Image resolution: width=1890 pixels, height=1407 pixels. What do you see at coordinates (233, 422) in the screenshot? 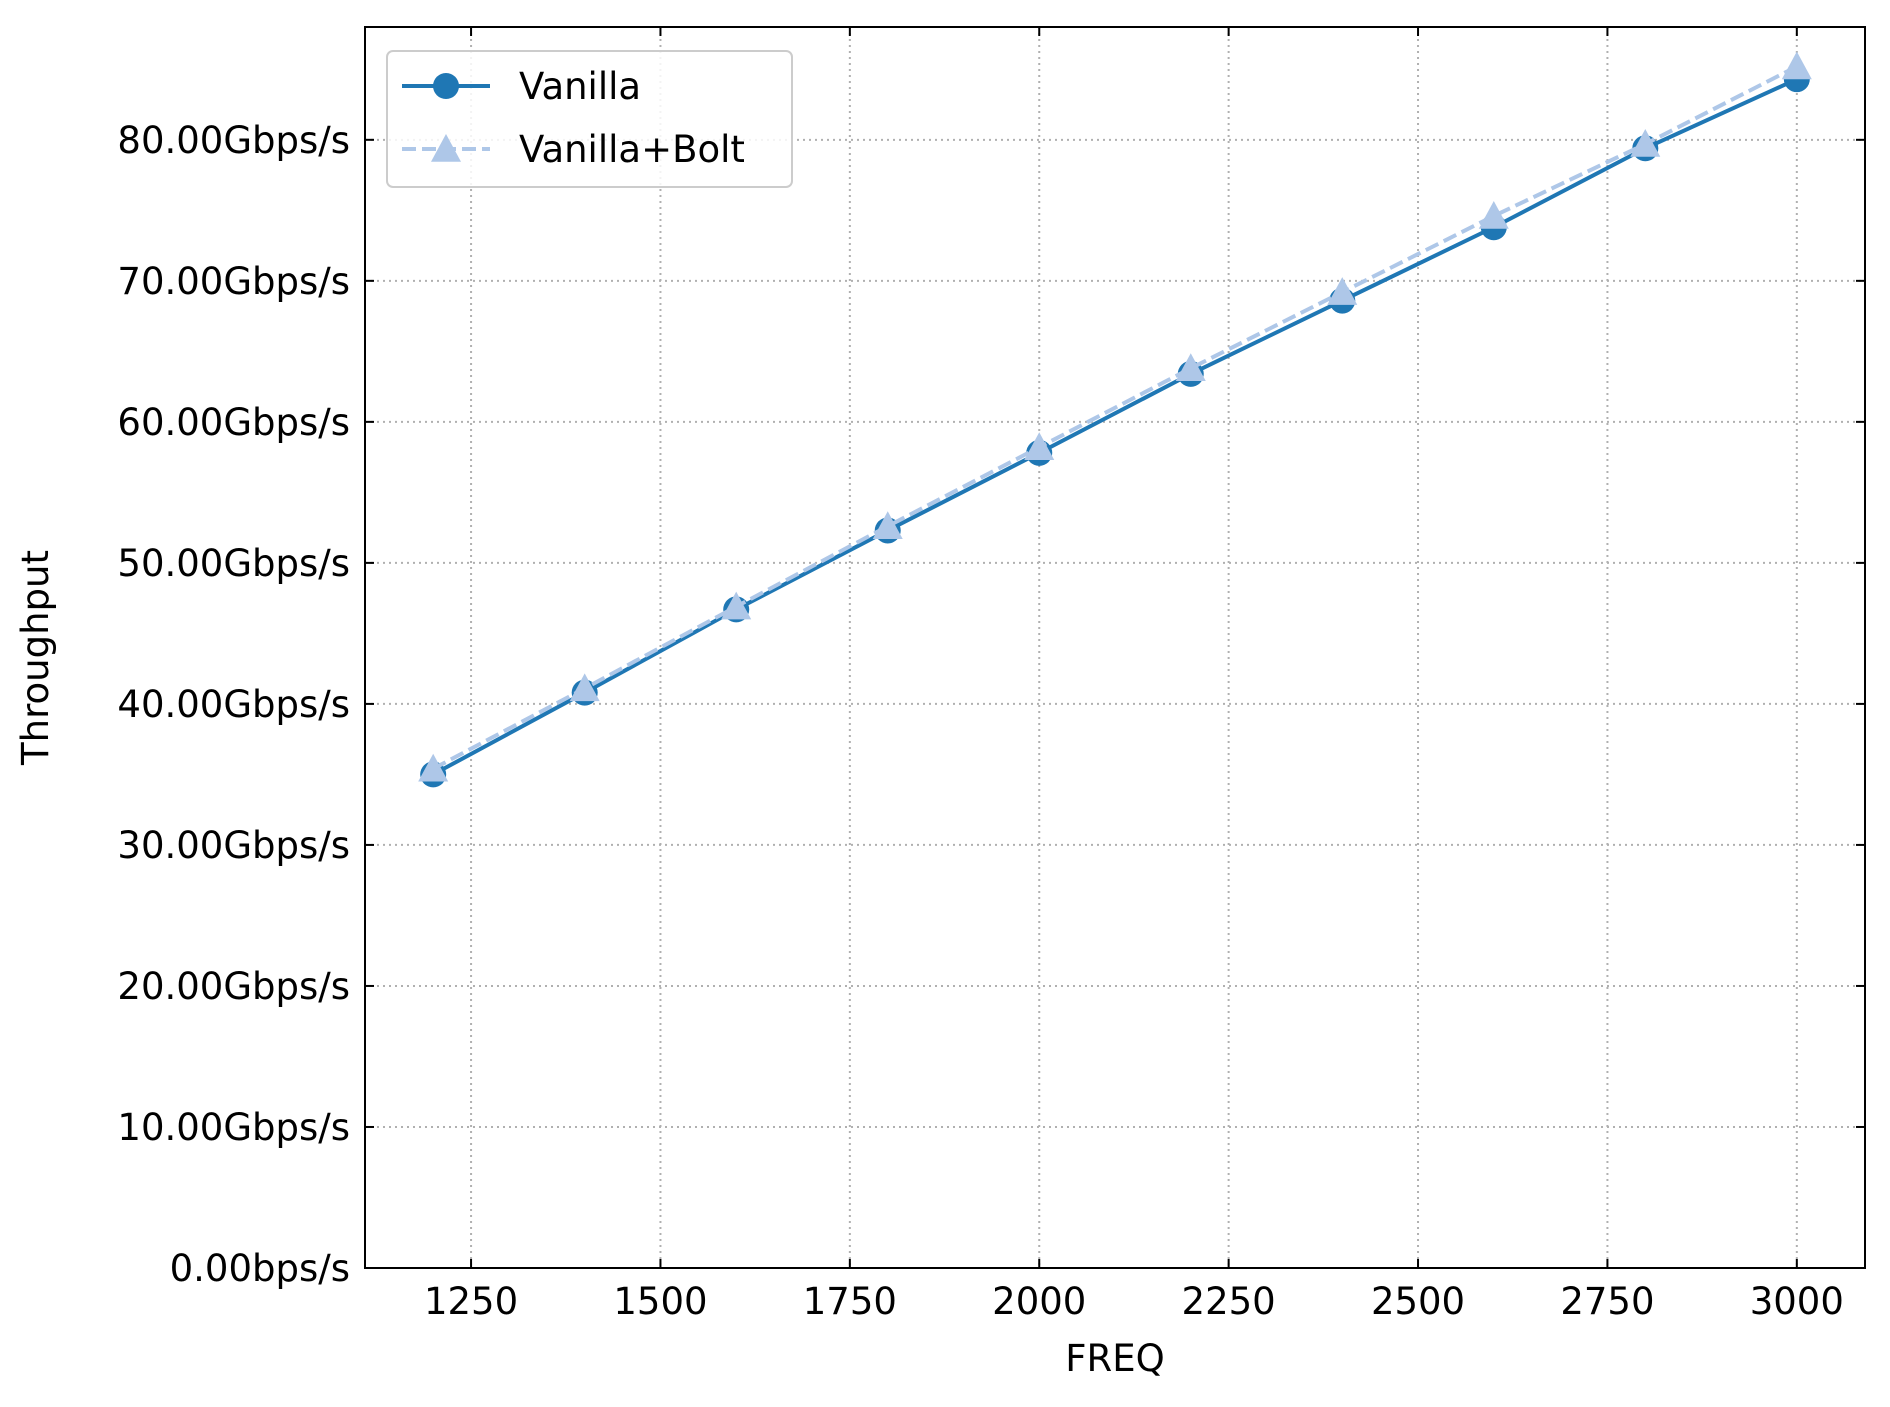
I see `y-tick-label: 60.00Gbps/s` at bounding box center [233, 422].